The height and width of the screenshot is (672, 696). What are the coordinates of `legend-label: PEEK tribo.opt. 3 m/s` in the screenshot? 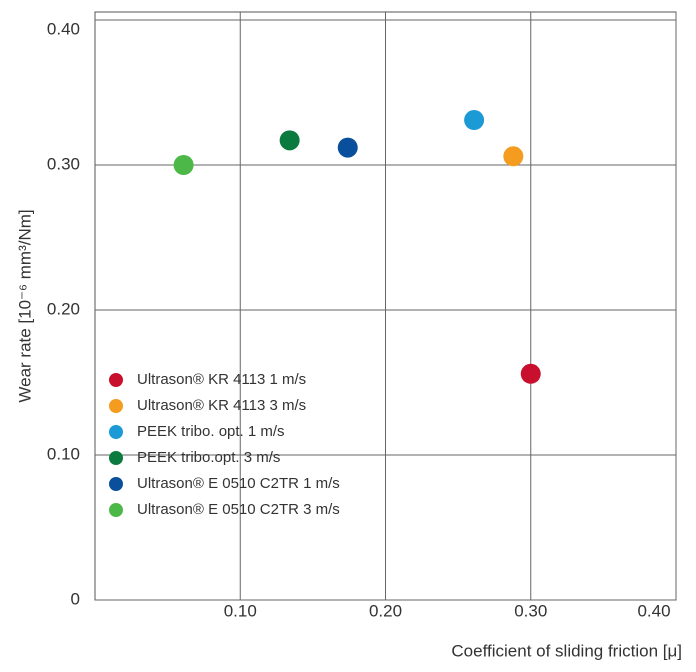 It's located at (208, 457).